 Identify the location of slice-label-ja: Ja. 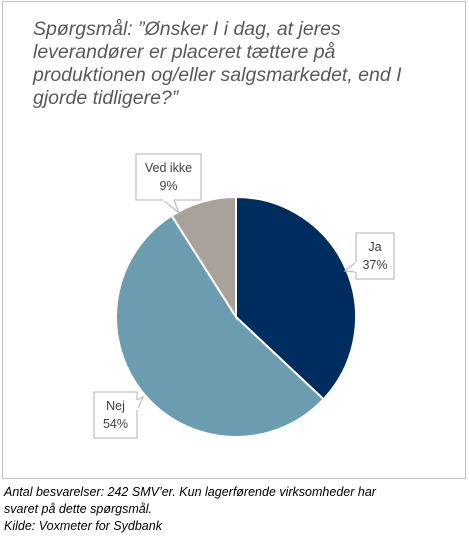
(374, 247).